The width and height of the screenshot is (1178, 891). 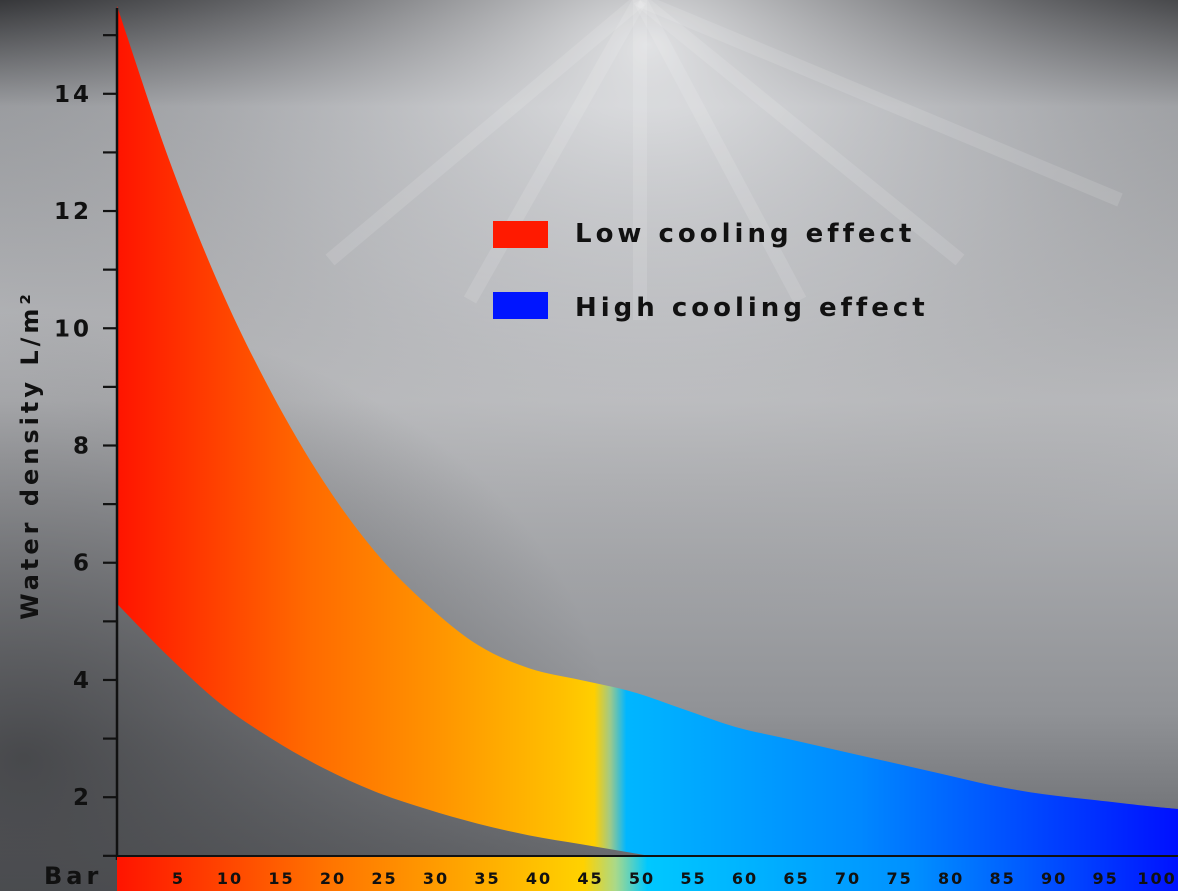 What do you see at coordinates (1054, 878) in the screenshot?
I see `x-tick-label: 90` at bounding box center [1054, 878].